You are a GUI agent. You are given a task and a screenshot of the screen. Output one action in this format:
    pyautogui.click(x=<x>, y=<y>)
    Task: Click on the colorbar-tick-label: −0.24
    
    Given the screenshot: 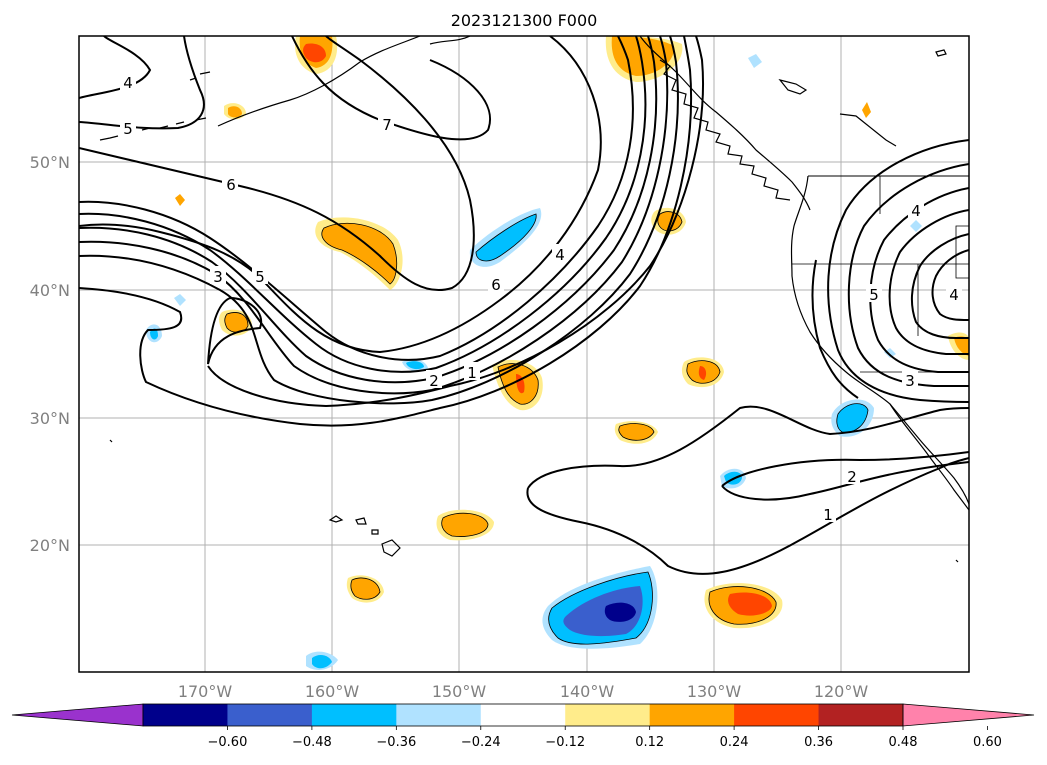 What is the action you would take?
    pyautogui.click(x=481, y=742)
    